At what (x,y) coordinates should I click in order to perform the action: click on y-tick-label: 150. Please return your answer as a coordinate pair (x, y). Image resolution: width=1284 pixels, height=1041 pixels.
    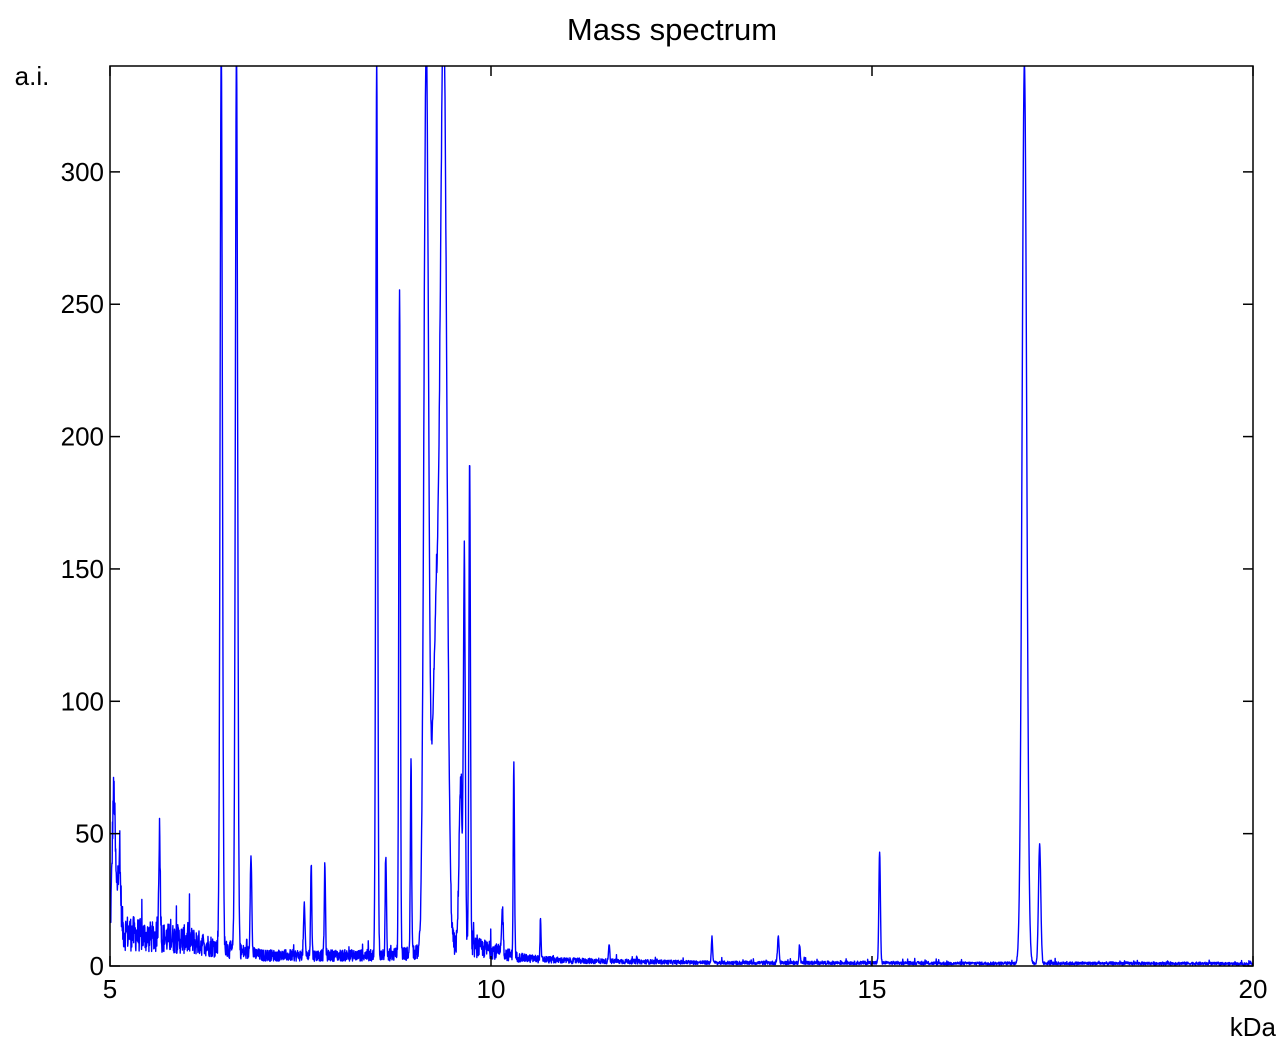
    Looking at the image, I should click on (82, 569).